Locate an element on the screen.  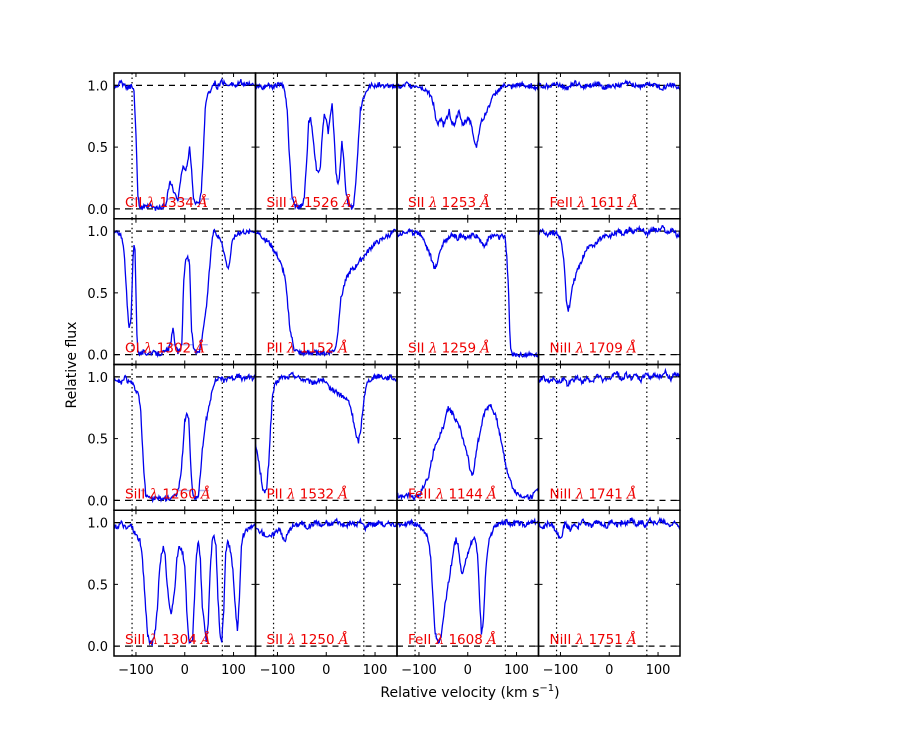
panel-niii-1741: NiII λ 1741 Å is located at coordinates (609, 437).